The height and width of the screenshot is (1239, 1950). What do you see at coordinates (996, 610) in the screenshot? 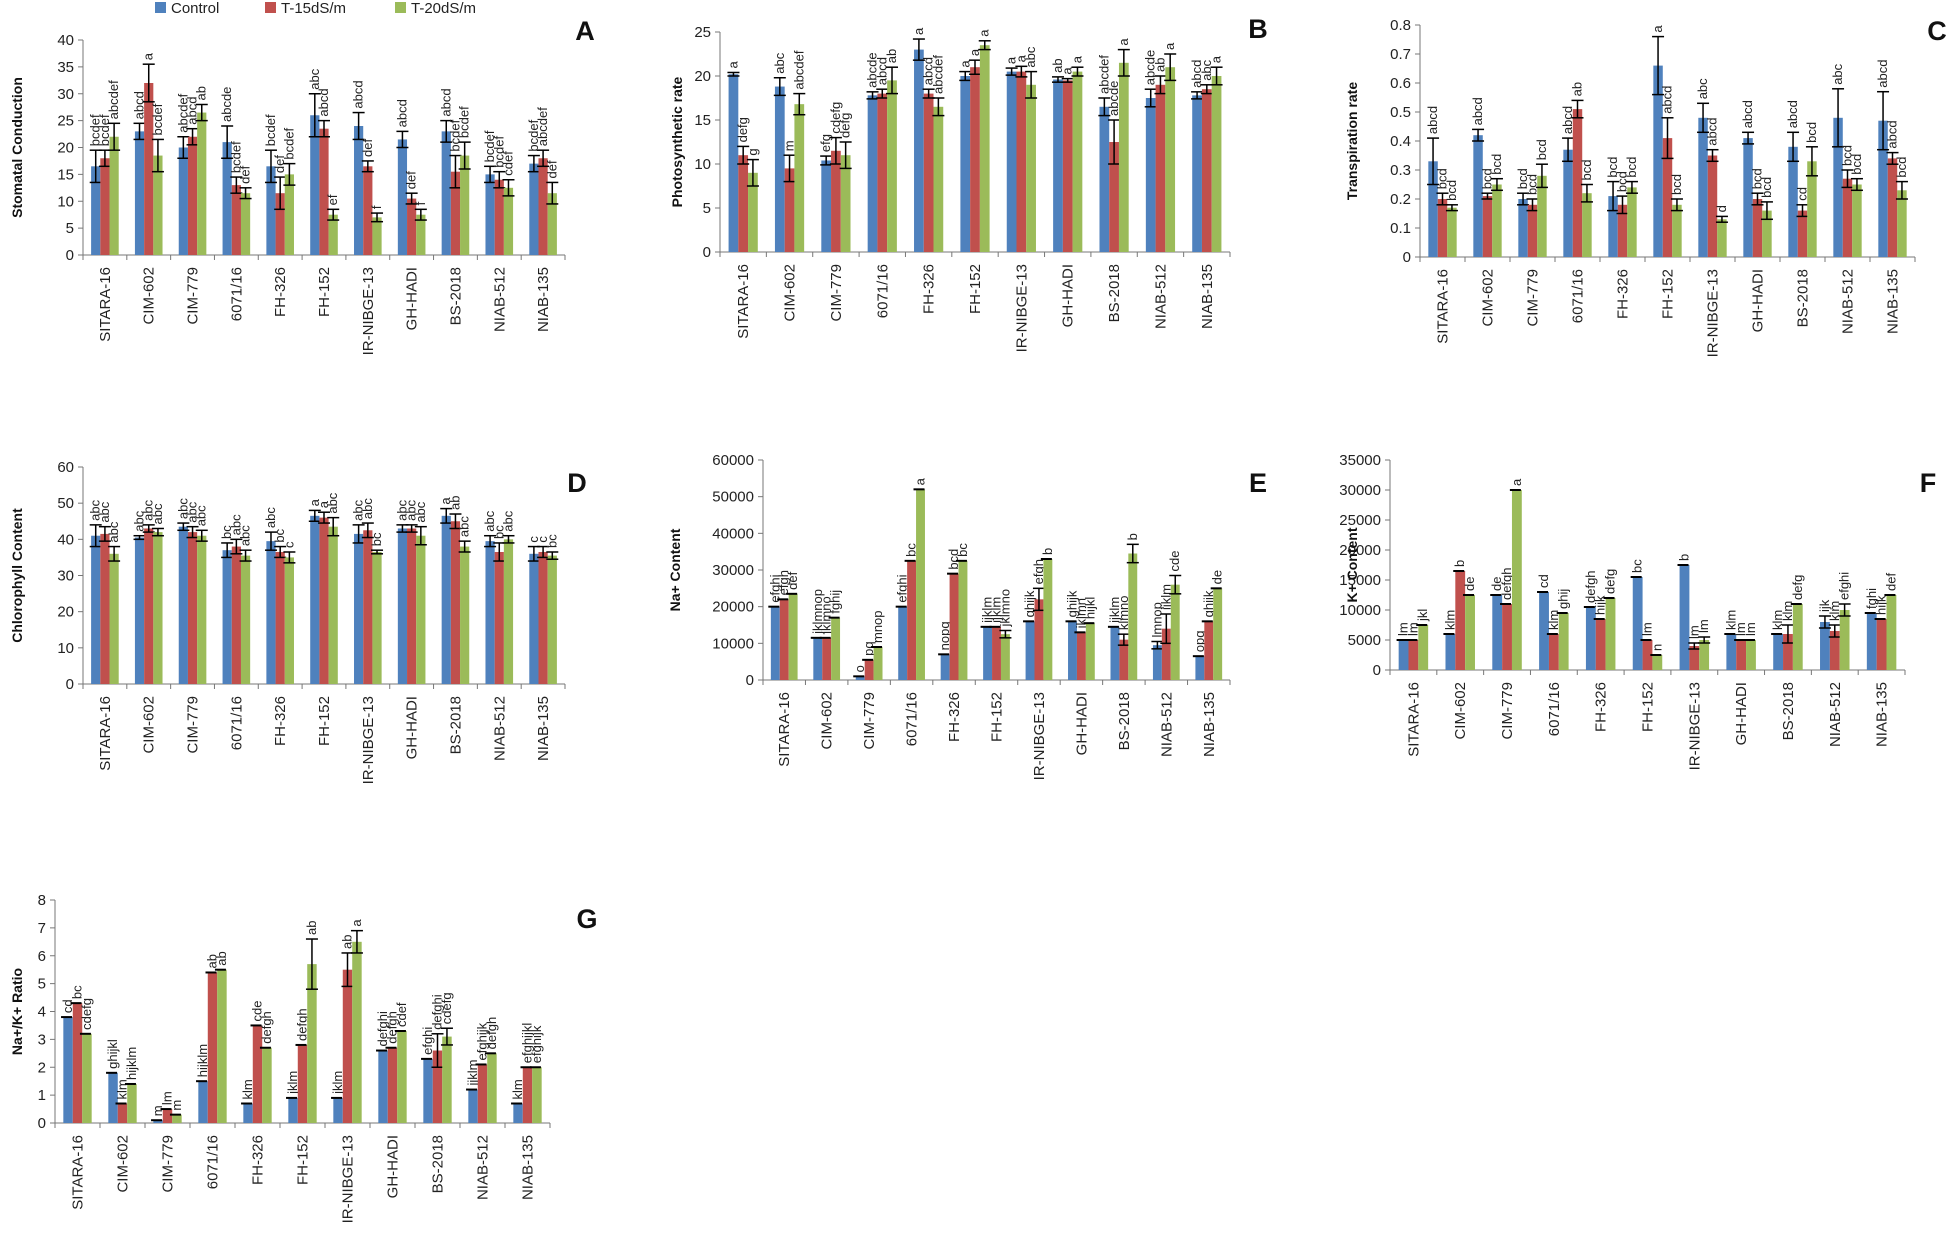
I see `significance-letter: ijklm` at bounding box center [996, 610].